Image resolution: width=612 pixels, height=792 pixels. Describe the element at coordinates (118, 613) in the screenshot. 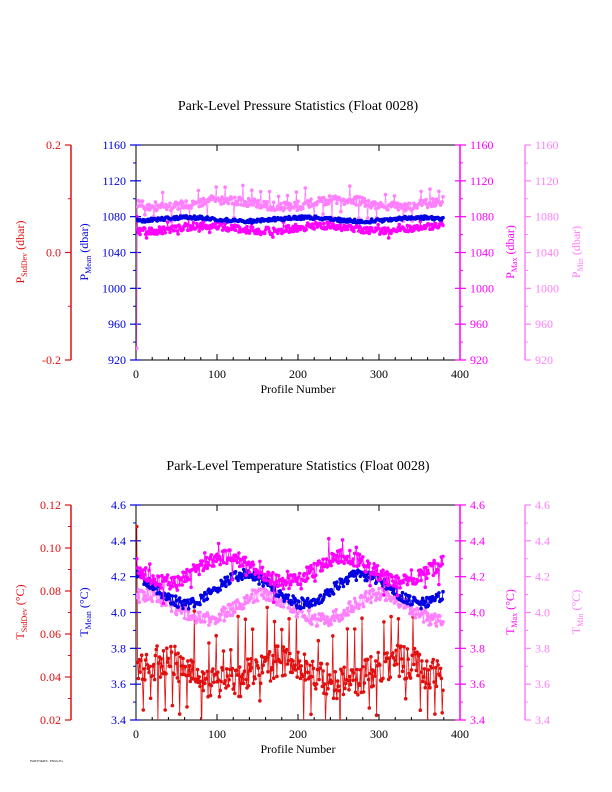

I see `y-tick-label-mean: 4.0` at that location.